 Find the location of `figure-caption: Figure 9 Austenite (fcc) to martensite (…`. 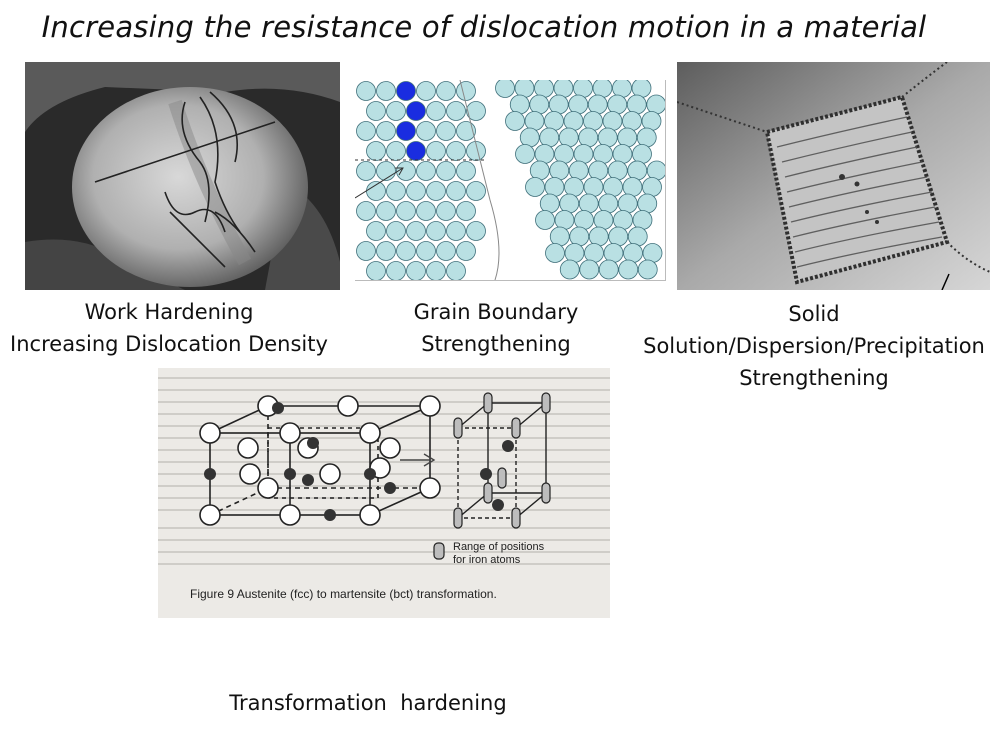

figure-caption: Figure 9 Austenite (fcc) to martensite (… is located at coordinates (343, 594).